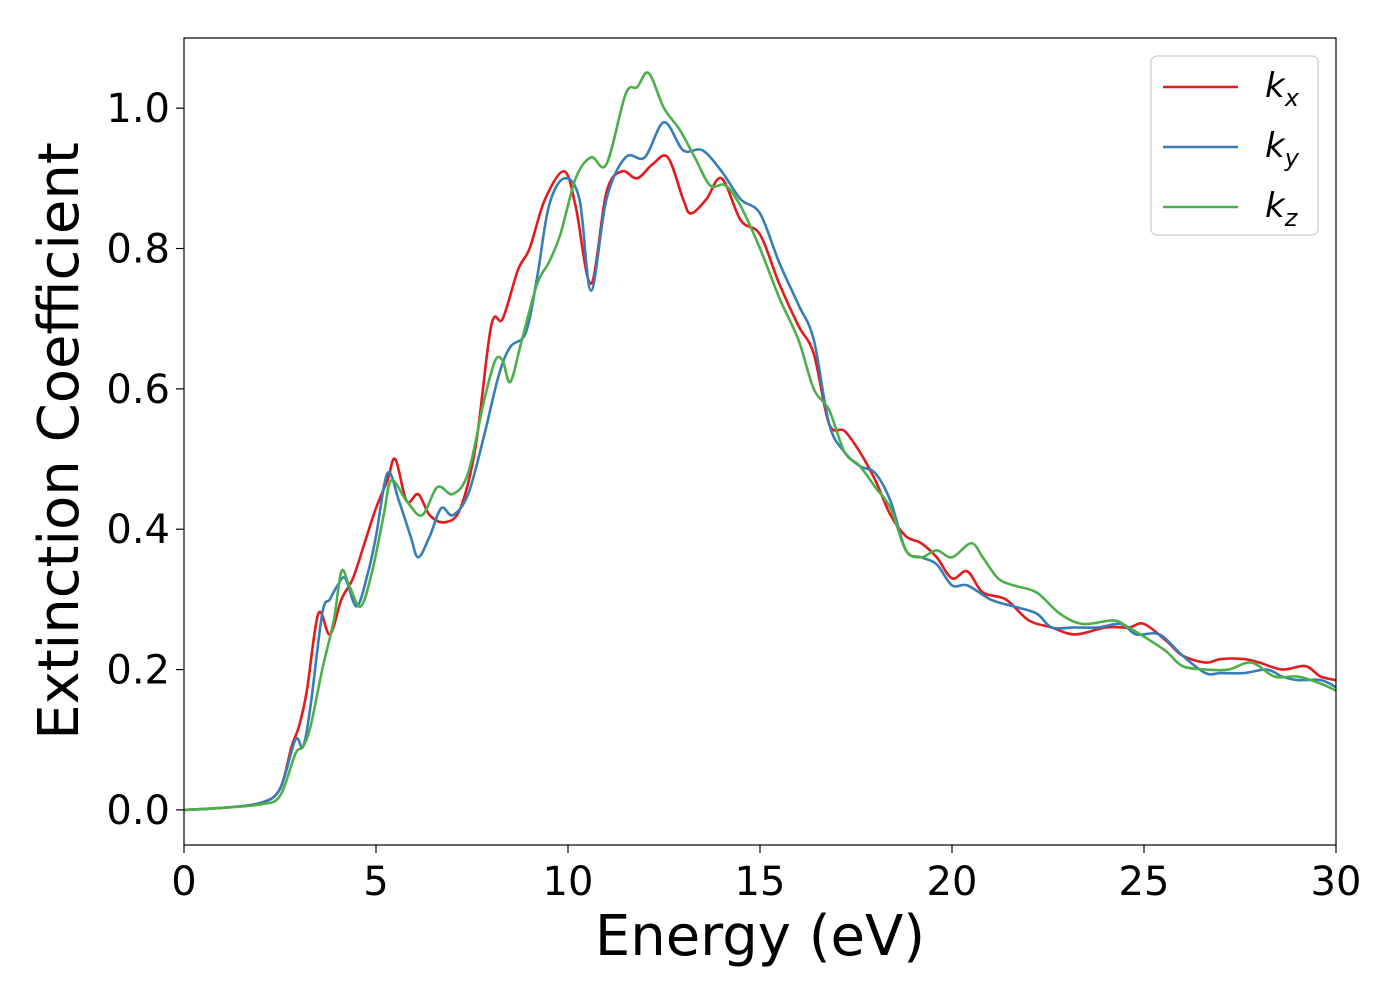 The width and height of the screenshot is (1400, 1000). I want to click on y-tick-label: 0.6, so click(138, 390).